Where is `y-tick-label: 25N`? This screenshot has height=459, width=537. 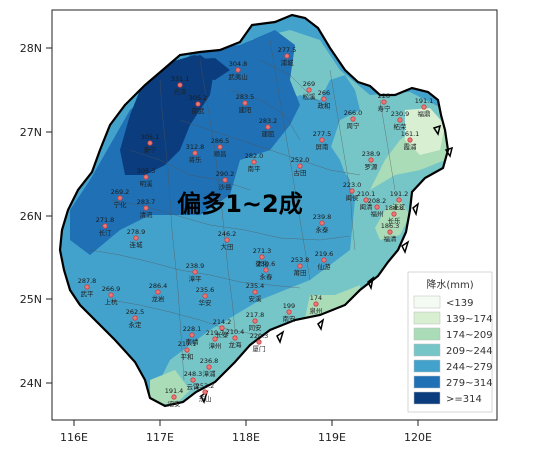
y-tick-label: 25N is located at coordinates (31, 299).